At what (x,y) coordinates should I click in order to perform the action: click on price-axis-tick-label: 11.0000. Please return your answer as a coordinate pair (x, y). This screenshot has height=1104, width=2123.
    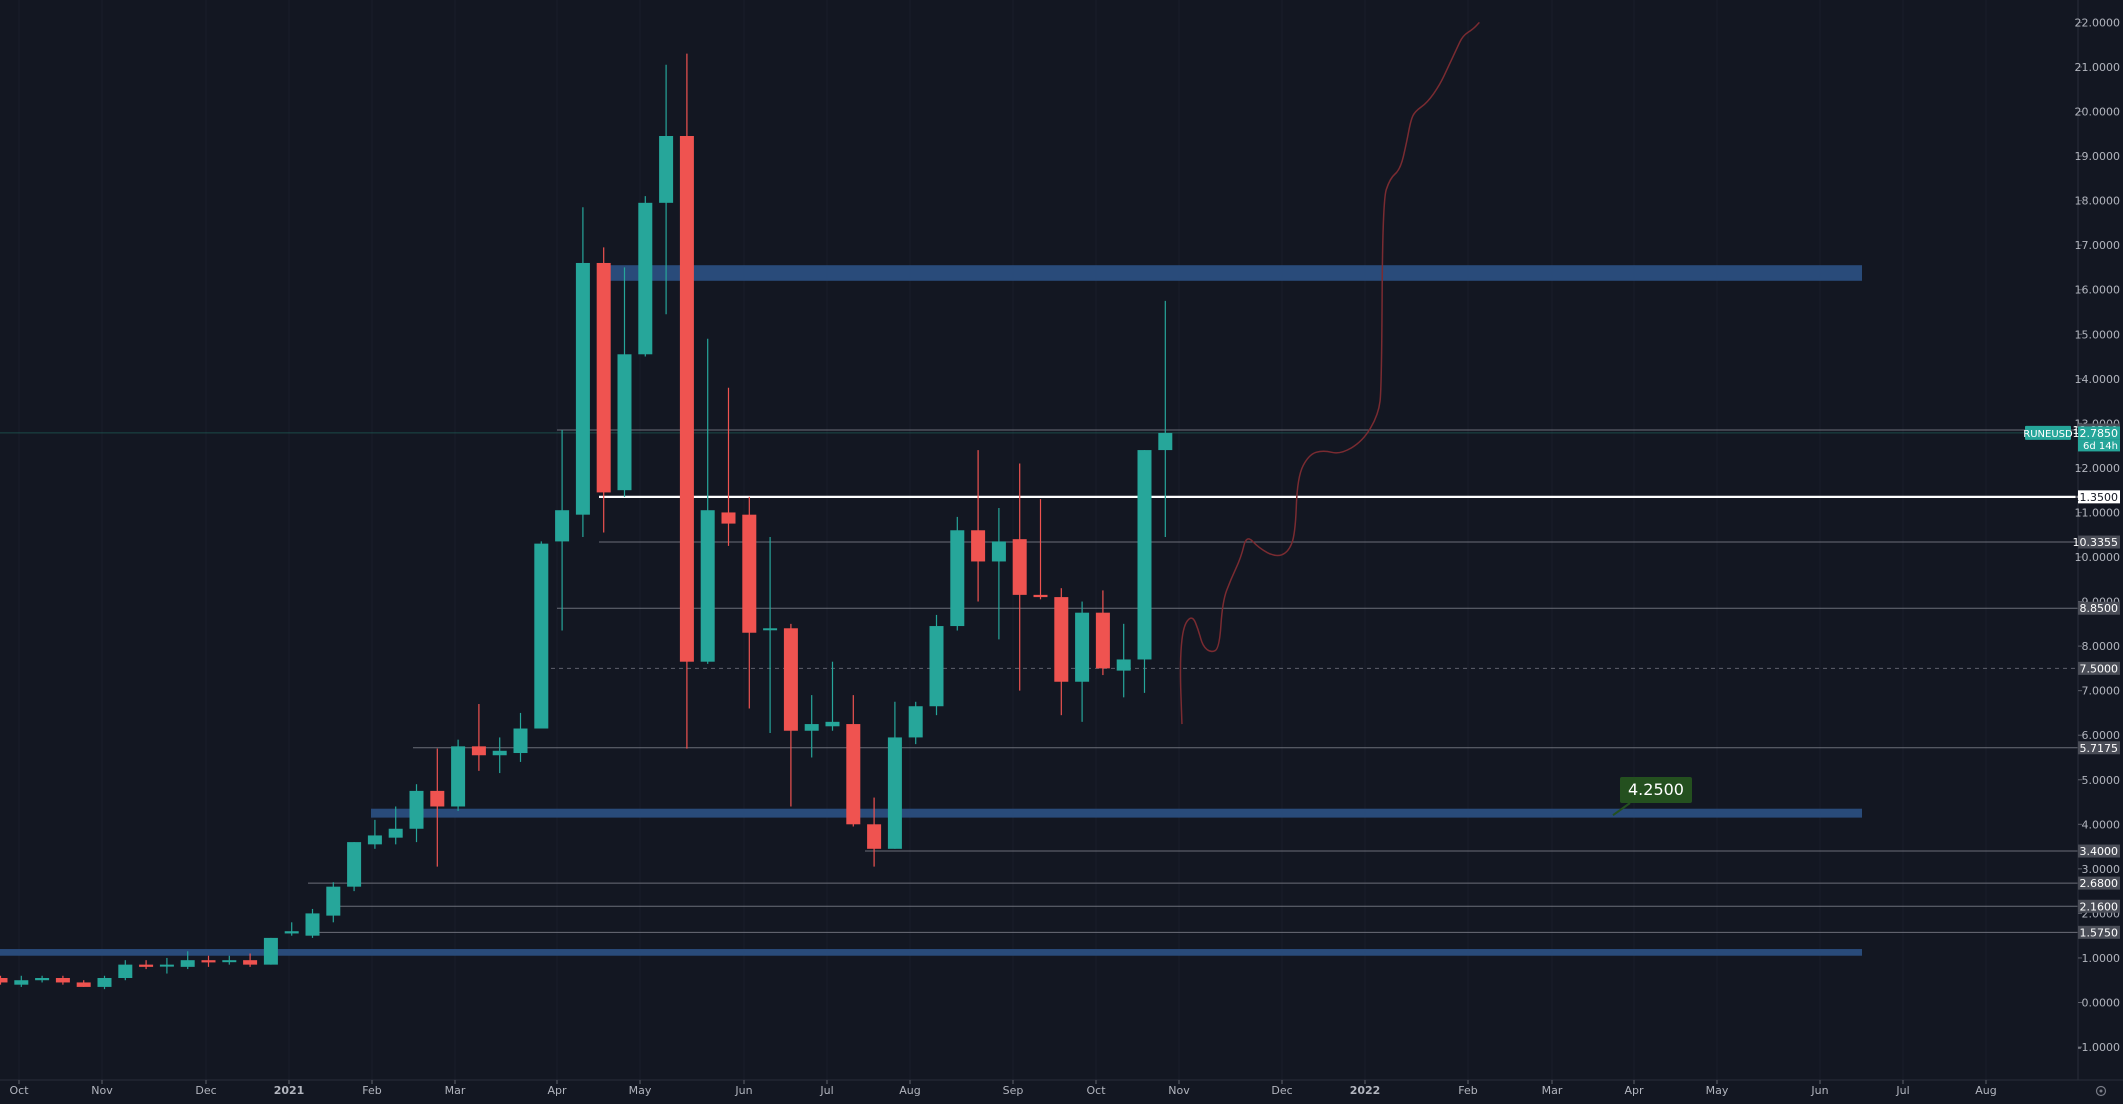
    Looking at the image, I should click on (2098, 512).